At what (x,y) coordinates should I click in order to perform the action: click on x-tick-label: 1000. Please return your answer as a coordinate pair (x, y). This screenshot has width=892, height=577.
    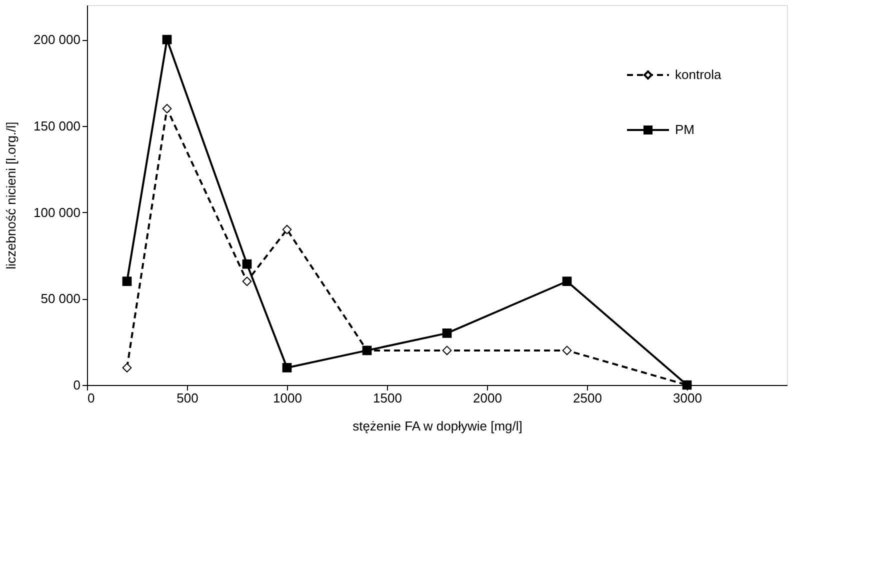
    Looking at the image, I should click on (287, 398).